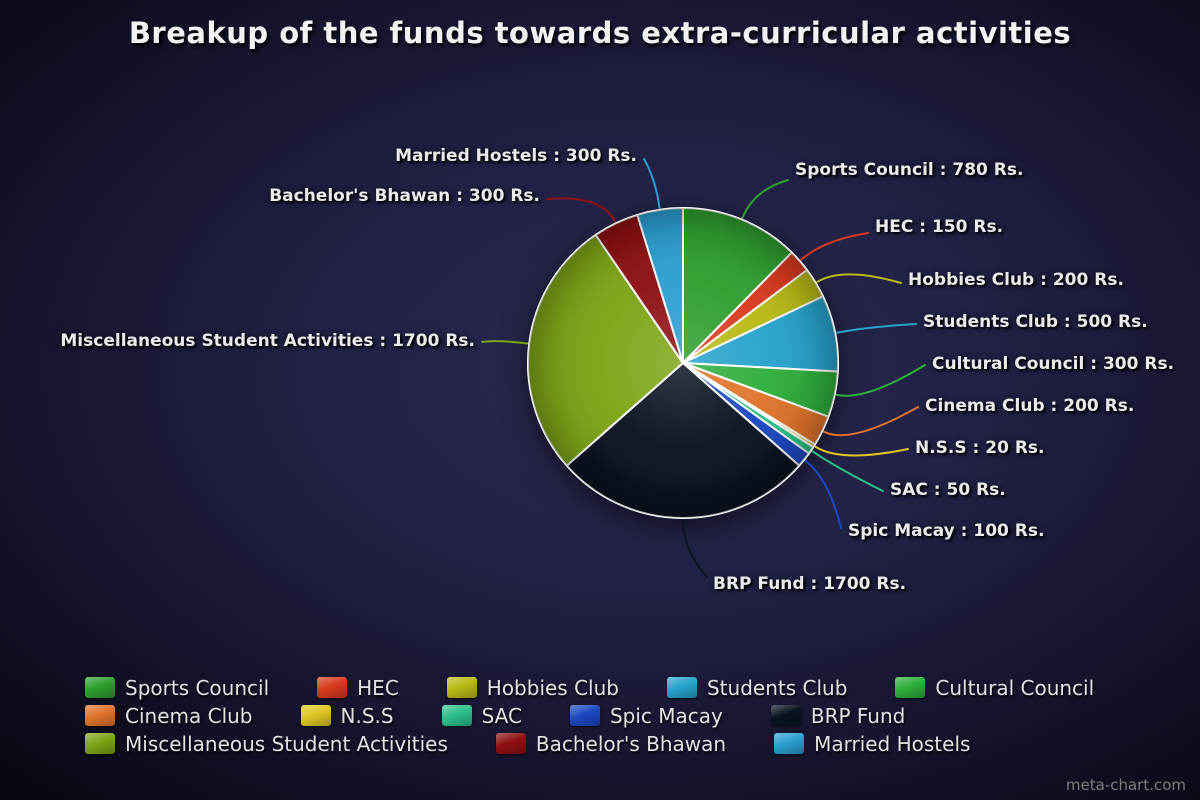 This screenshot has height=800, width=1200. What do you see at coordinates (777, 687) in the screenshot?
I see `legend-label: Students Club` at bounding box center [777, 687].